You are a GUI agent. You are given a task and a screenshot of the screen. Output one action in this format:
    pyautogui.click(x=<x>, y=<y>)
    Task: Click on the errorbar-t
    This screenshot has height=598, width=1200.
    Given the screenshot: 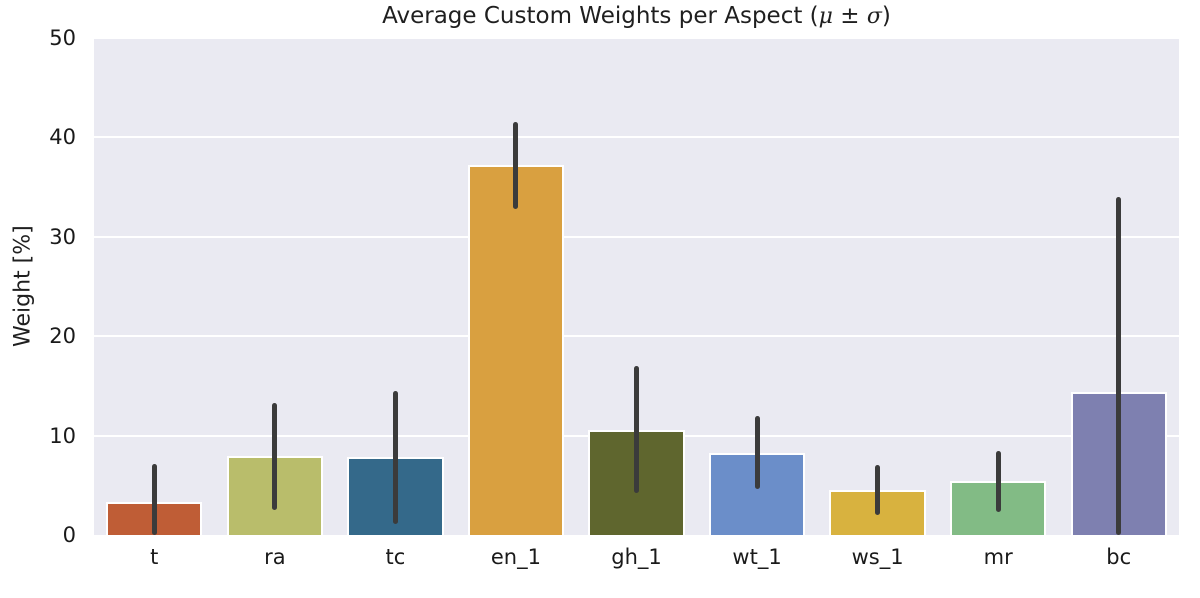 What is the action you would take?
    pyautogui.click(x=154, y=499)
    